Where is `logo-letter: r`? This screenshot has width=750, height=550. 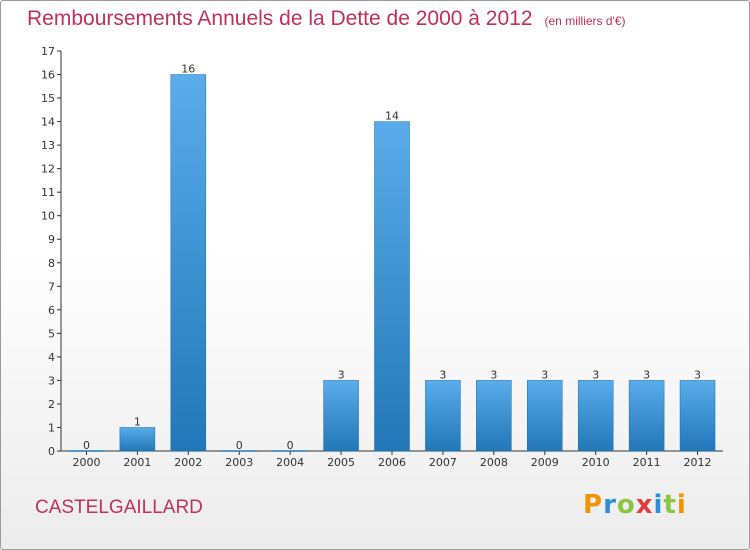 logo-letter: r is located at coordinates (610, 505).